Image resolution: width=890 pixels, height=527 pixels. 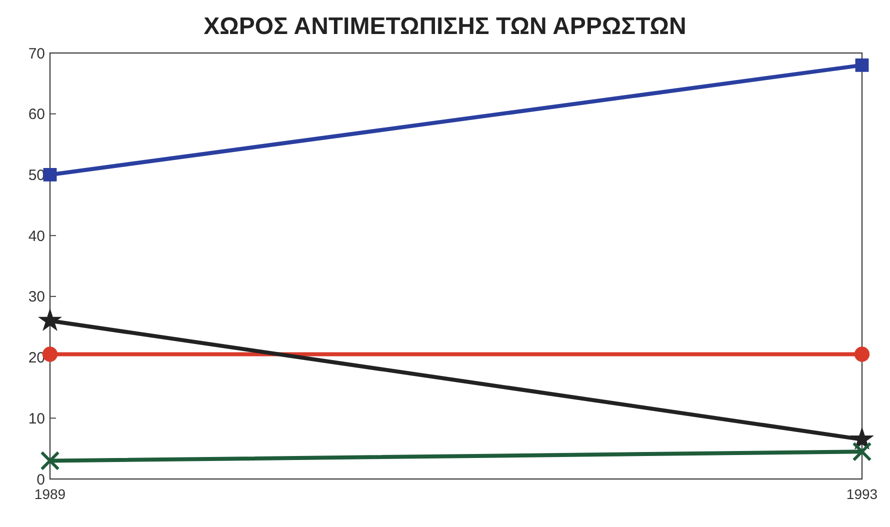 What do you see at coordinates (40, 479) in the screenshot?
I see `y-tick-label: 0` at bounding box center [40, 479].